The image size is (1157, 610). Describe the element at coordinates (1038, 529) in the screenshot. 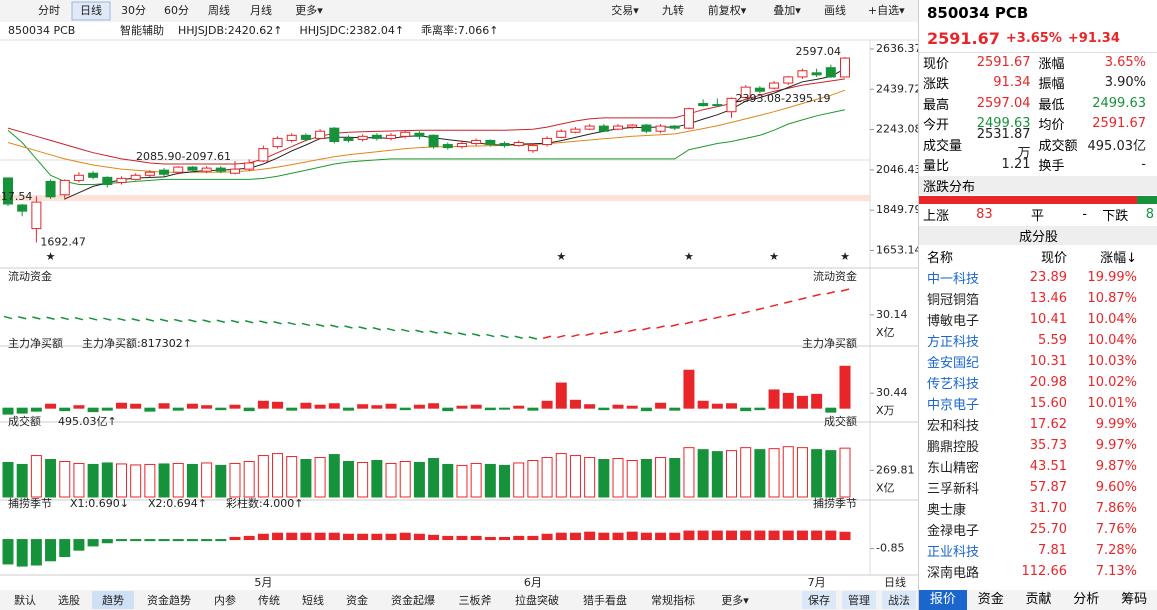

I see `stock-row: 金禄电子 25.70 7.76%` at that location.